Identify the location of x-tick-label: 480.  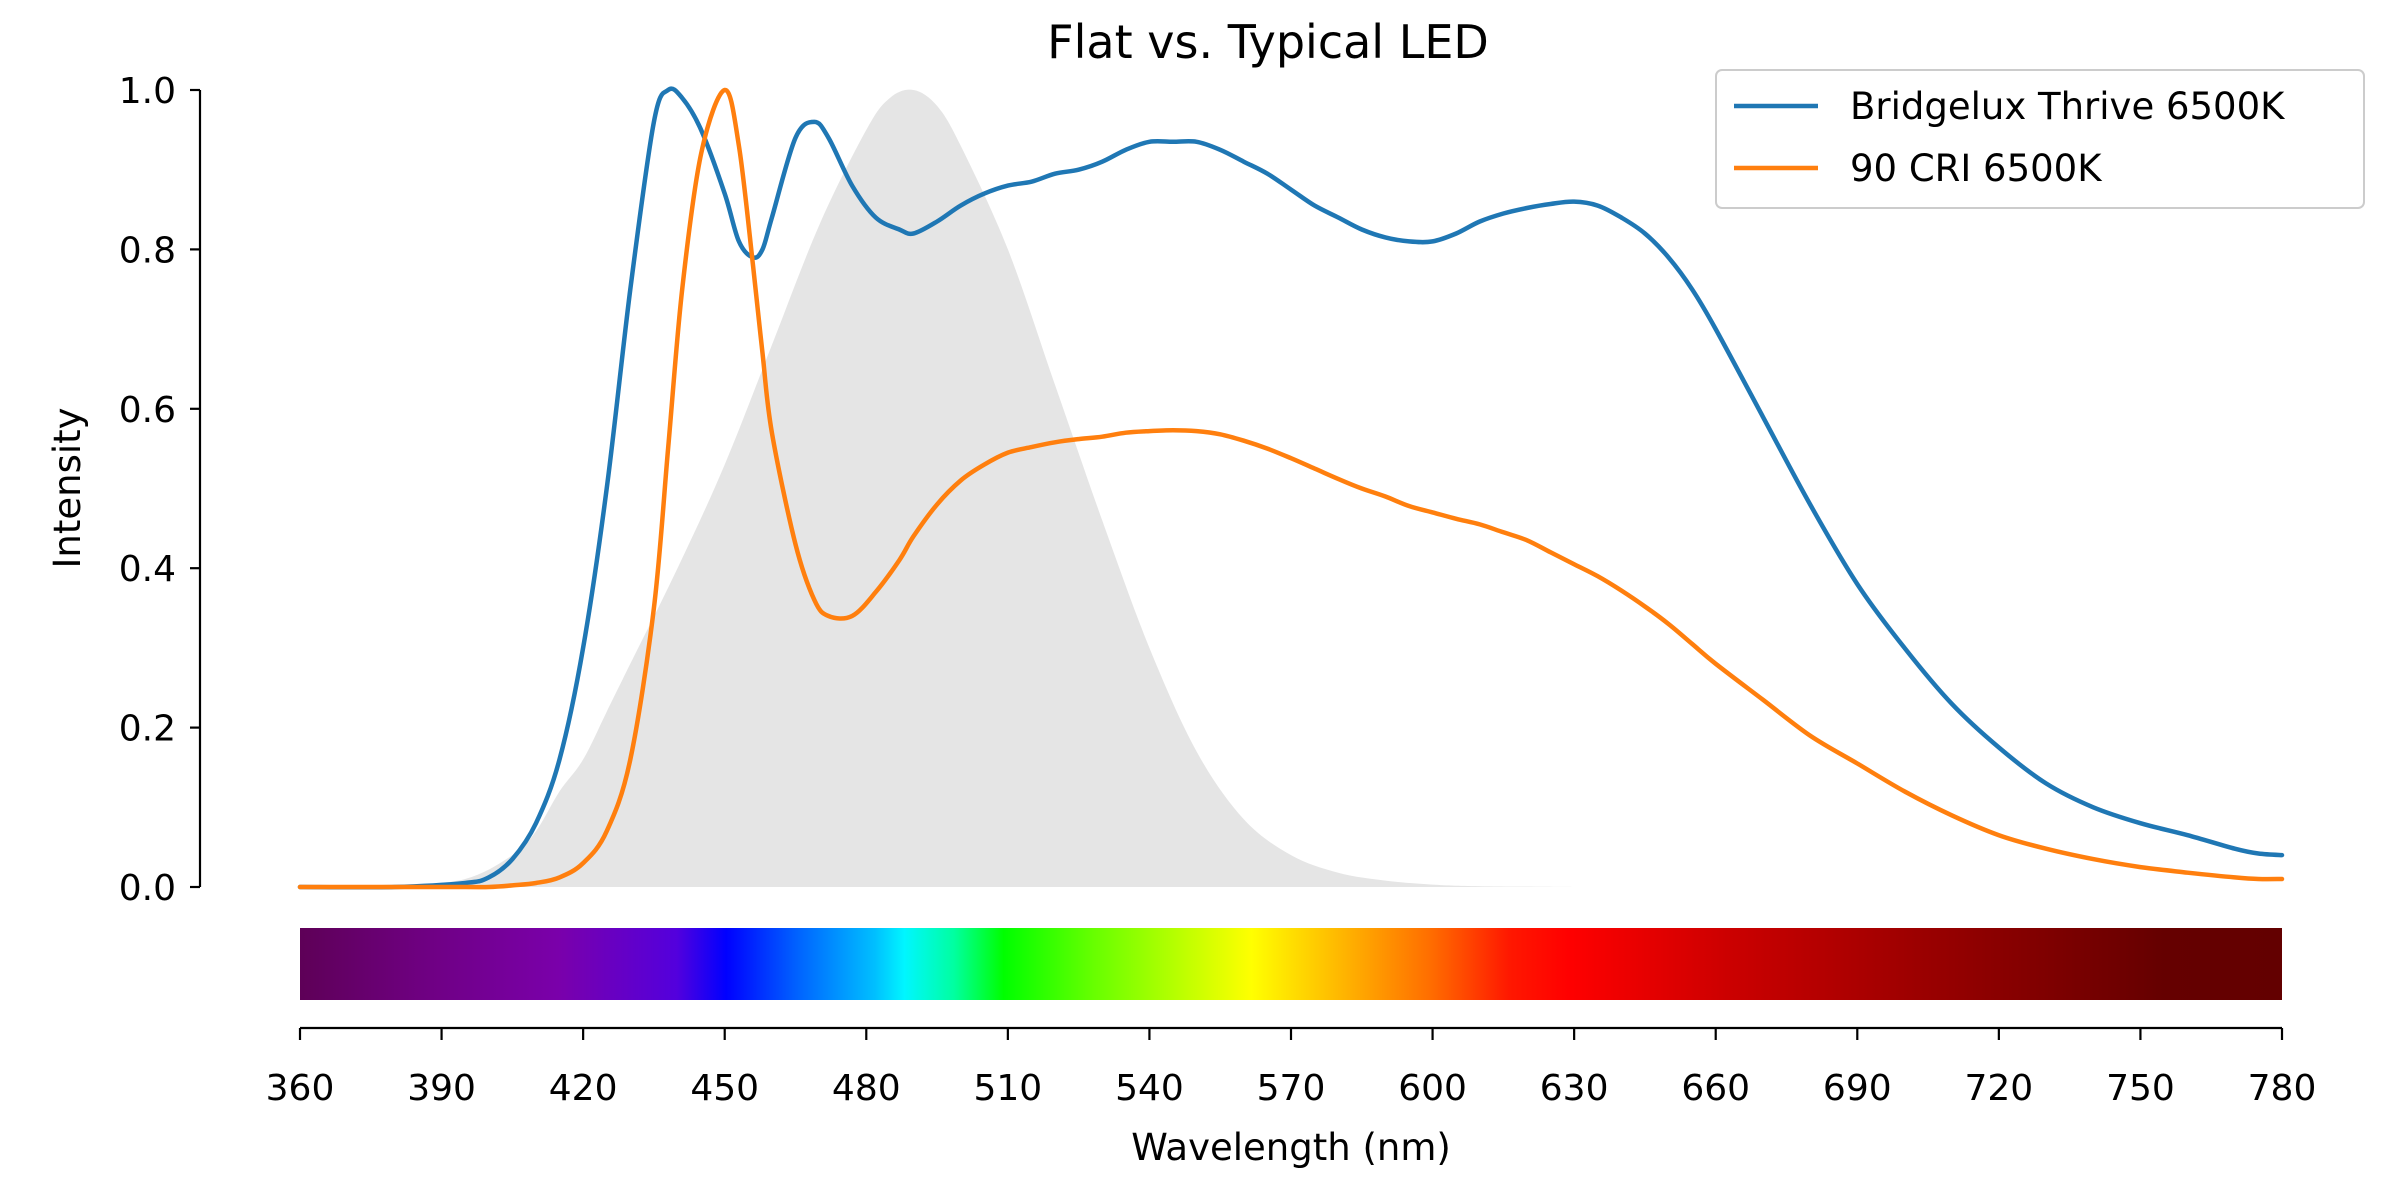
(866, 1088).